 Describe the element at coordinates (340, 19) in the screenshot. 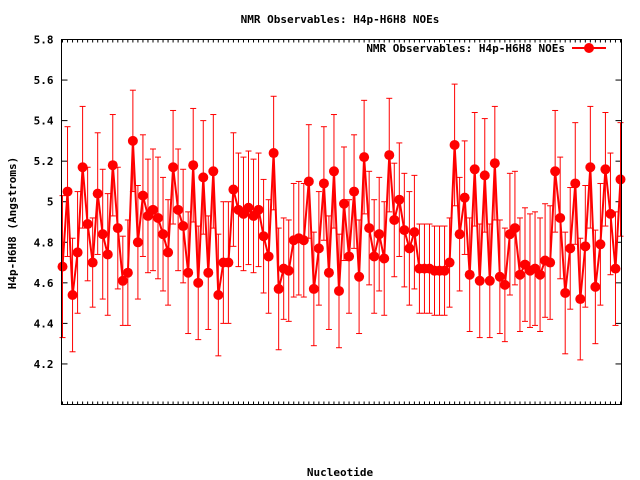

I see `chart-title: NMR Observables: H4p-H6H8 NOEs` at that location.